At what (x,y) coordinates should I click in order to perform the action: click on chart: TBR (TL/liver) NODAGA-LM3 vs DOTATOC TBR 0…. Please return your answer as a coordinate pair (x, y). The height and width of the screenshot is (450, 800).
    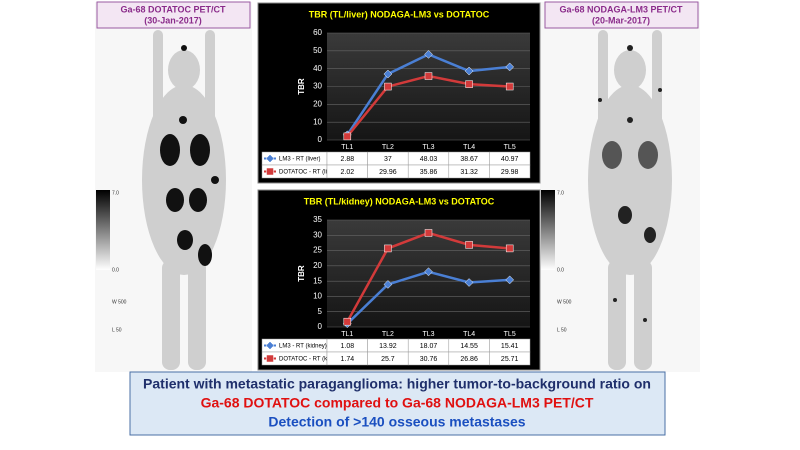
    Looking at the image, I should click on (399, 93).